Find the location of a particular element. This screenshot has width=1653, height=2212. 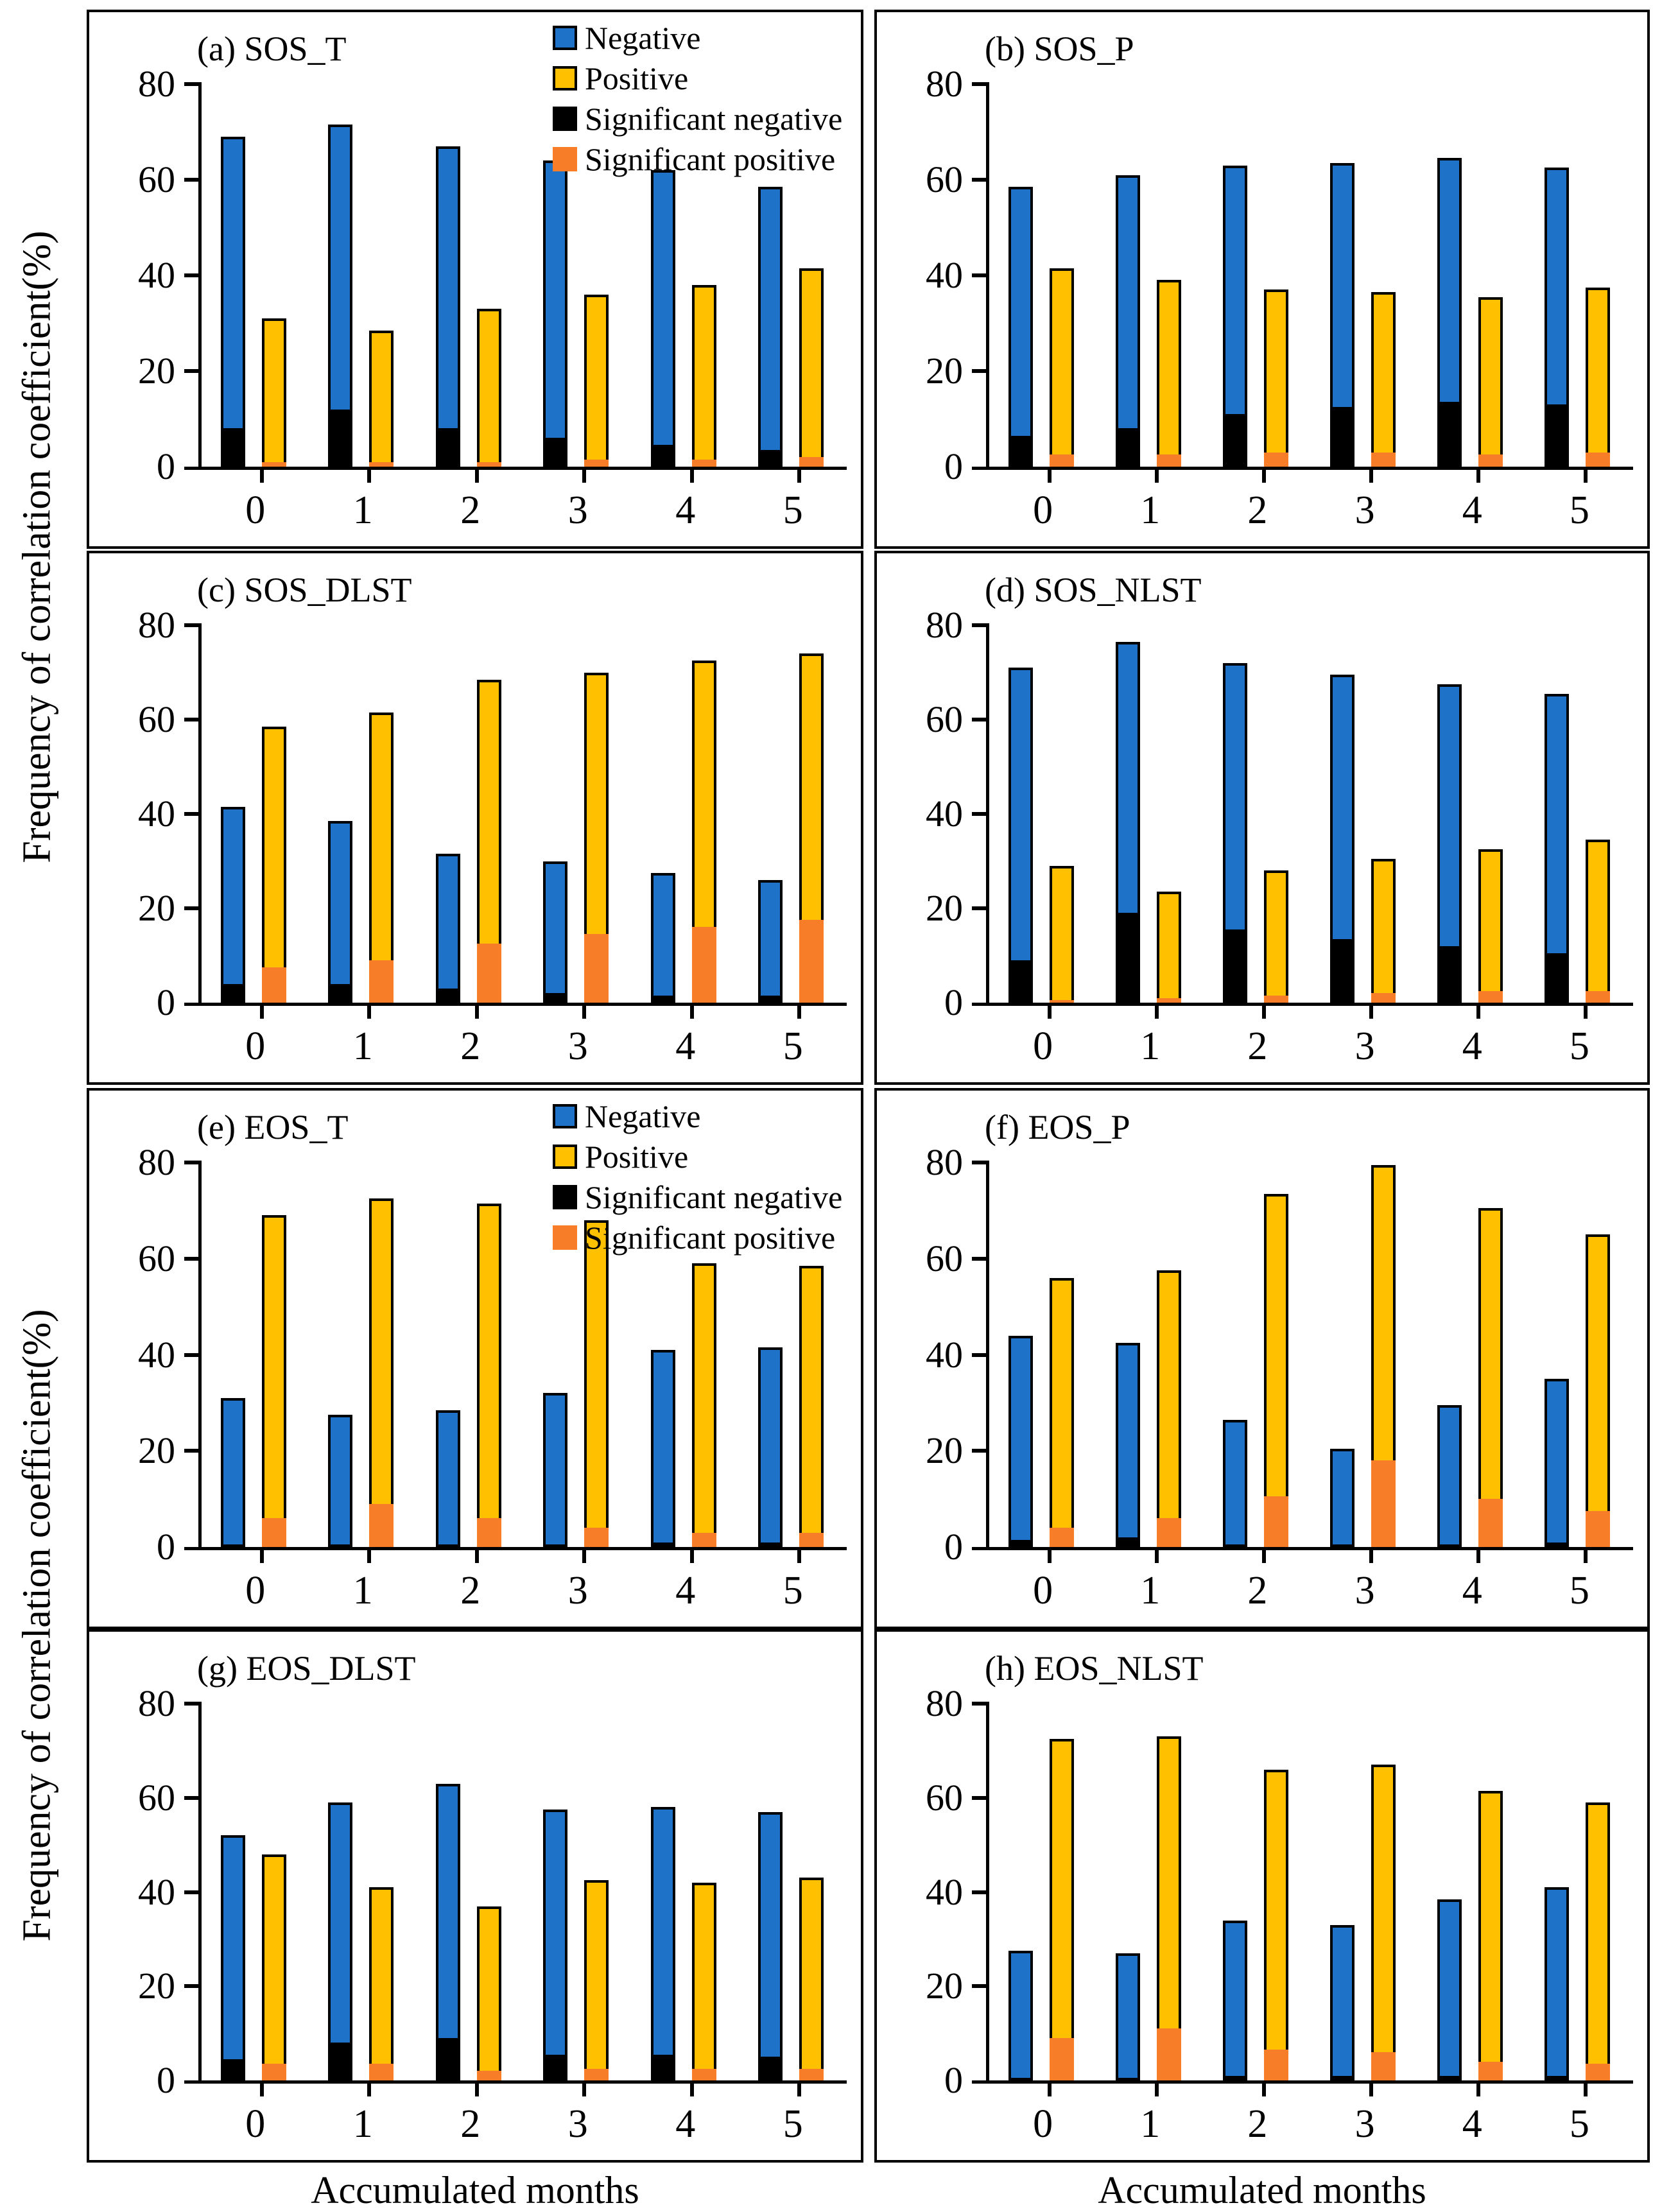

y-axis-title-bottom: Frequency of correlation coefficient(%) is located at coordinates (37, 1625).